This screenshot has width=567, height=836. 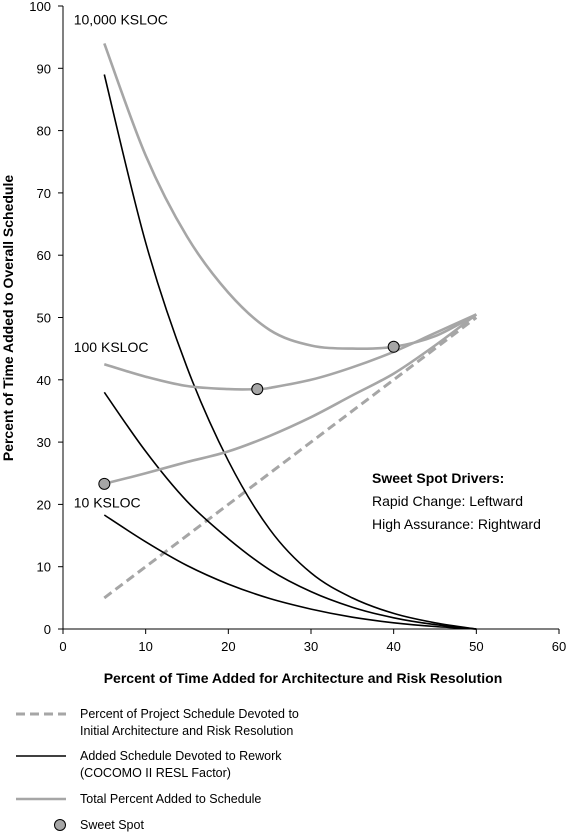 What do you see at coordinates (44, 68) in the screenshot?
I see `y-tick-label: 90` at bounding box center [44, 68].